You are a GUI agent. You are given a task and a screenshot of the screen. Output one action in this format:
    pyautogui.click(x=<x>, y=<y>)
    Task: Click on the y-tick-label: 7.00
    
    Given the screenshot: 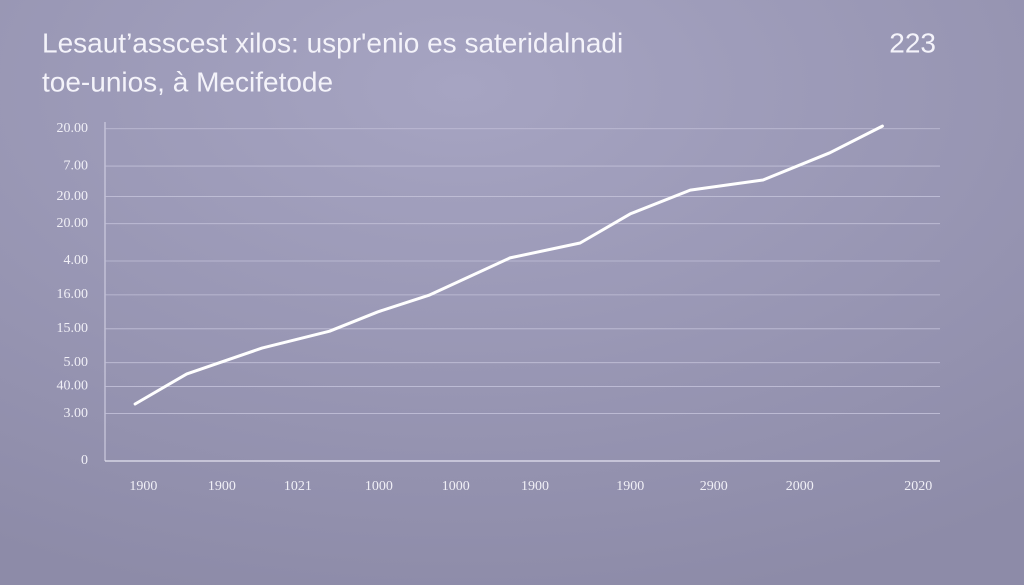 What is the action you would take?
    pyautogui.click(x=76, y=165)
    